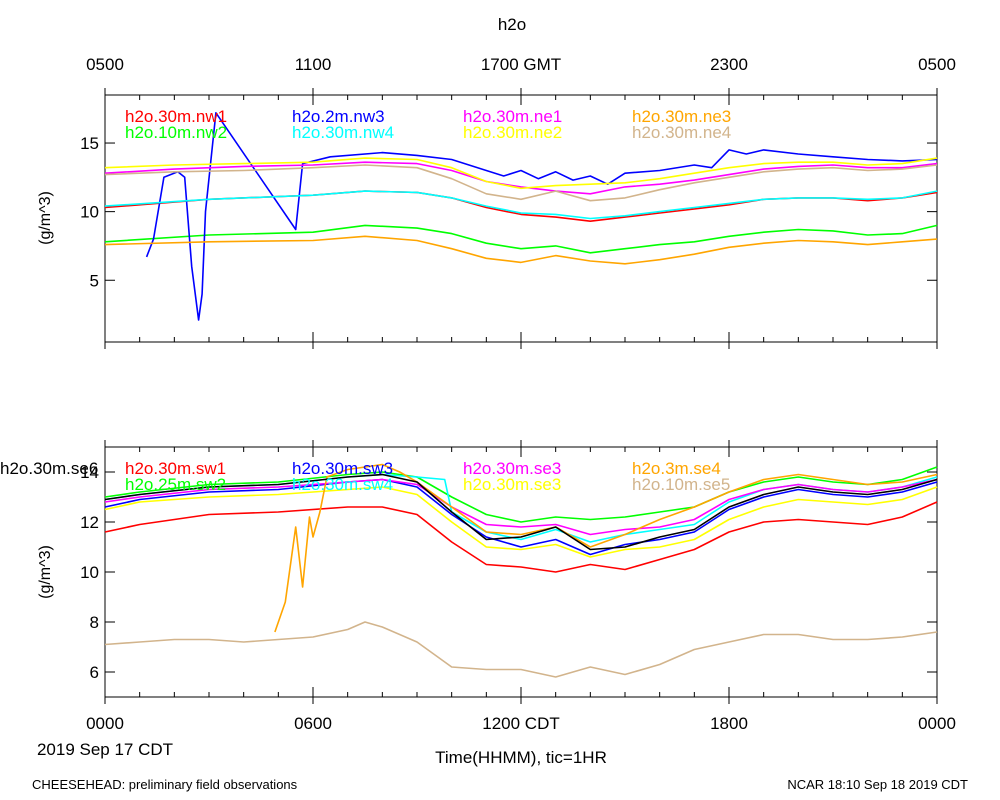 The height and width of the screenshot is (800, 1000). I want to click on bottom-axis-labels: 0000 0600 1200 CDT 1800 0000, so click(521, 723).